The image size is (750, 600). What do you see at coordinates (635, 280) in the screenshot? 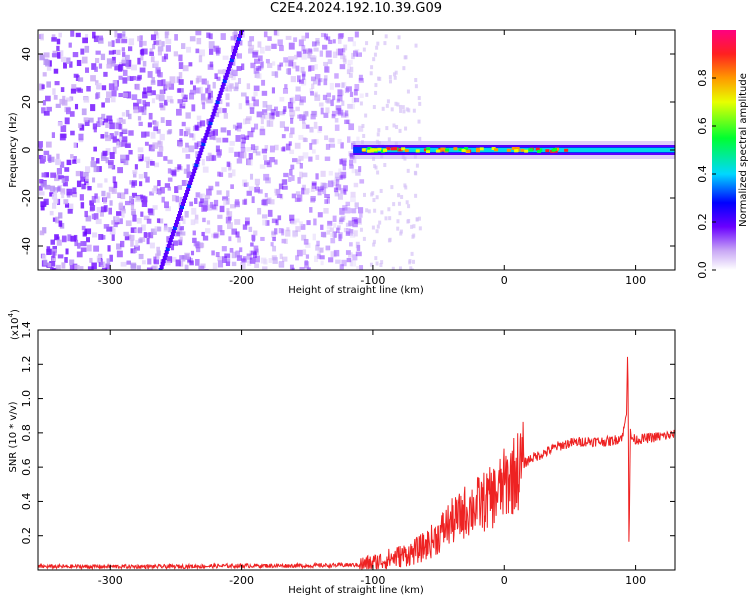
I see `top-x-tick-label: 100` at bounding box center [635, 280].